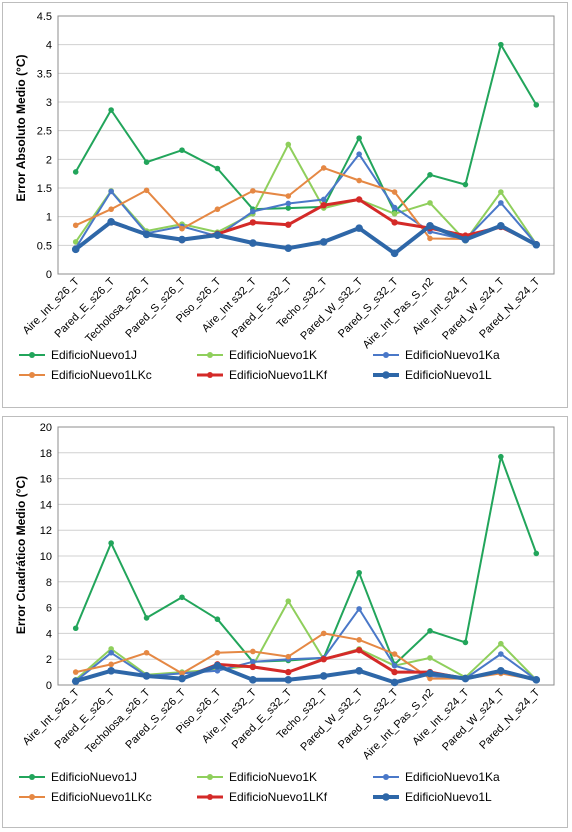 The width and height of the screenshot is (572, 832). What do you see at coordinates (448, 797) in the screenshot?
I see `legend-label: EdificioNuevo1L` at bounding box center [448, 797].